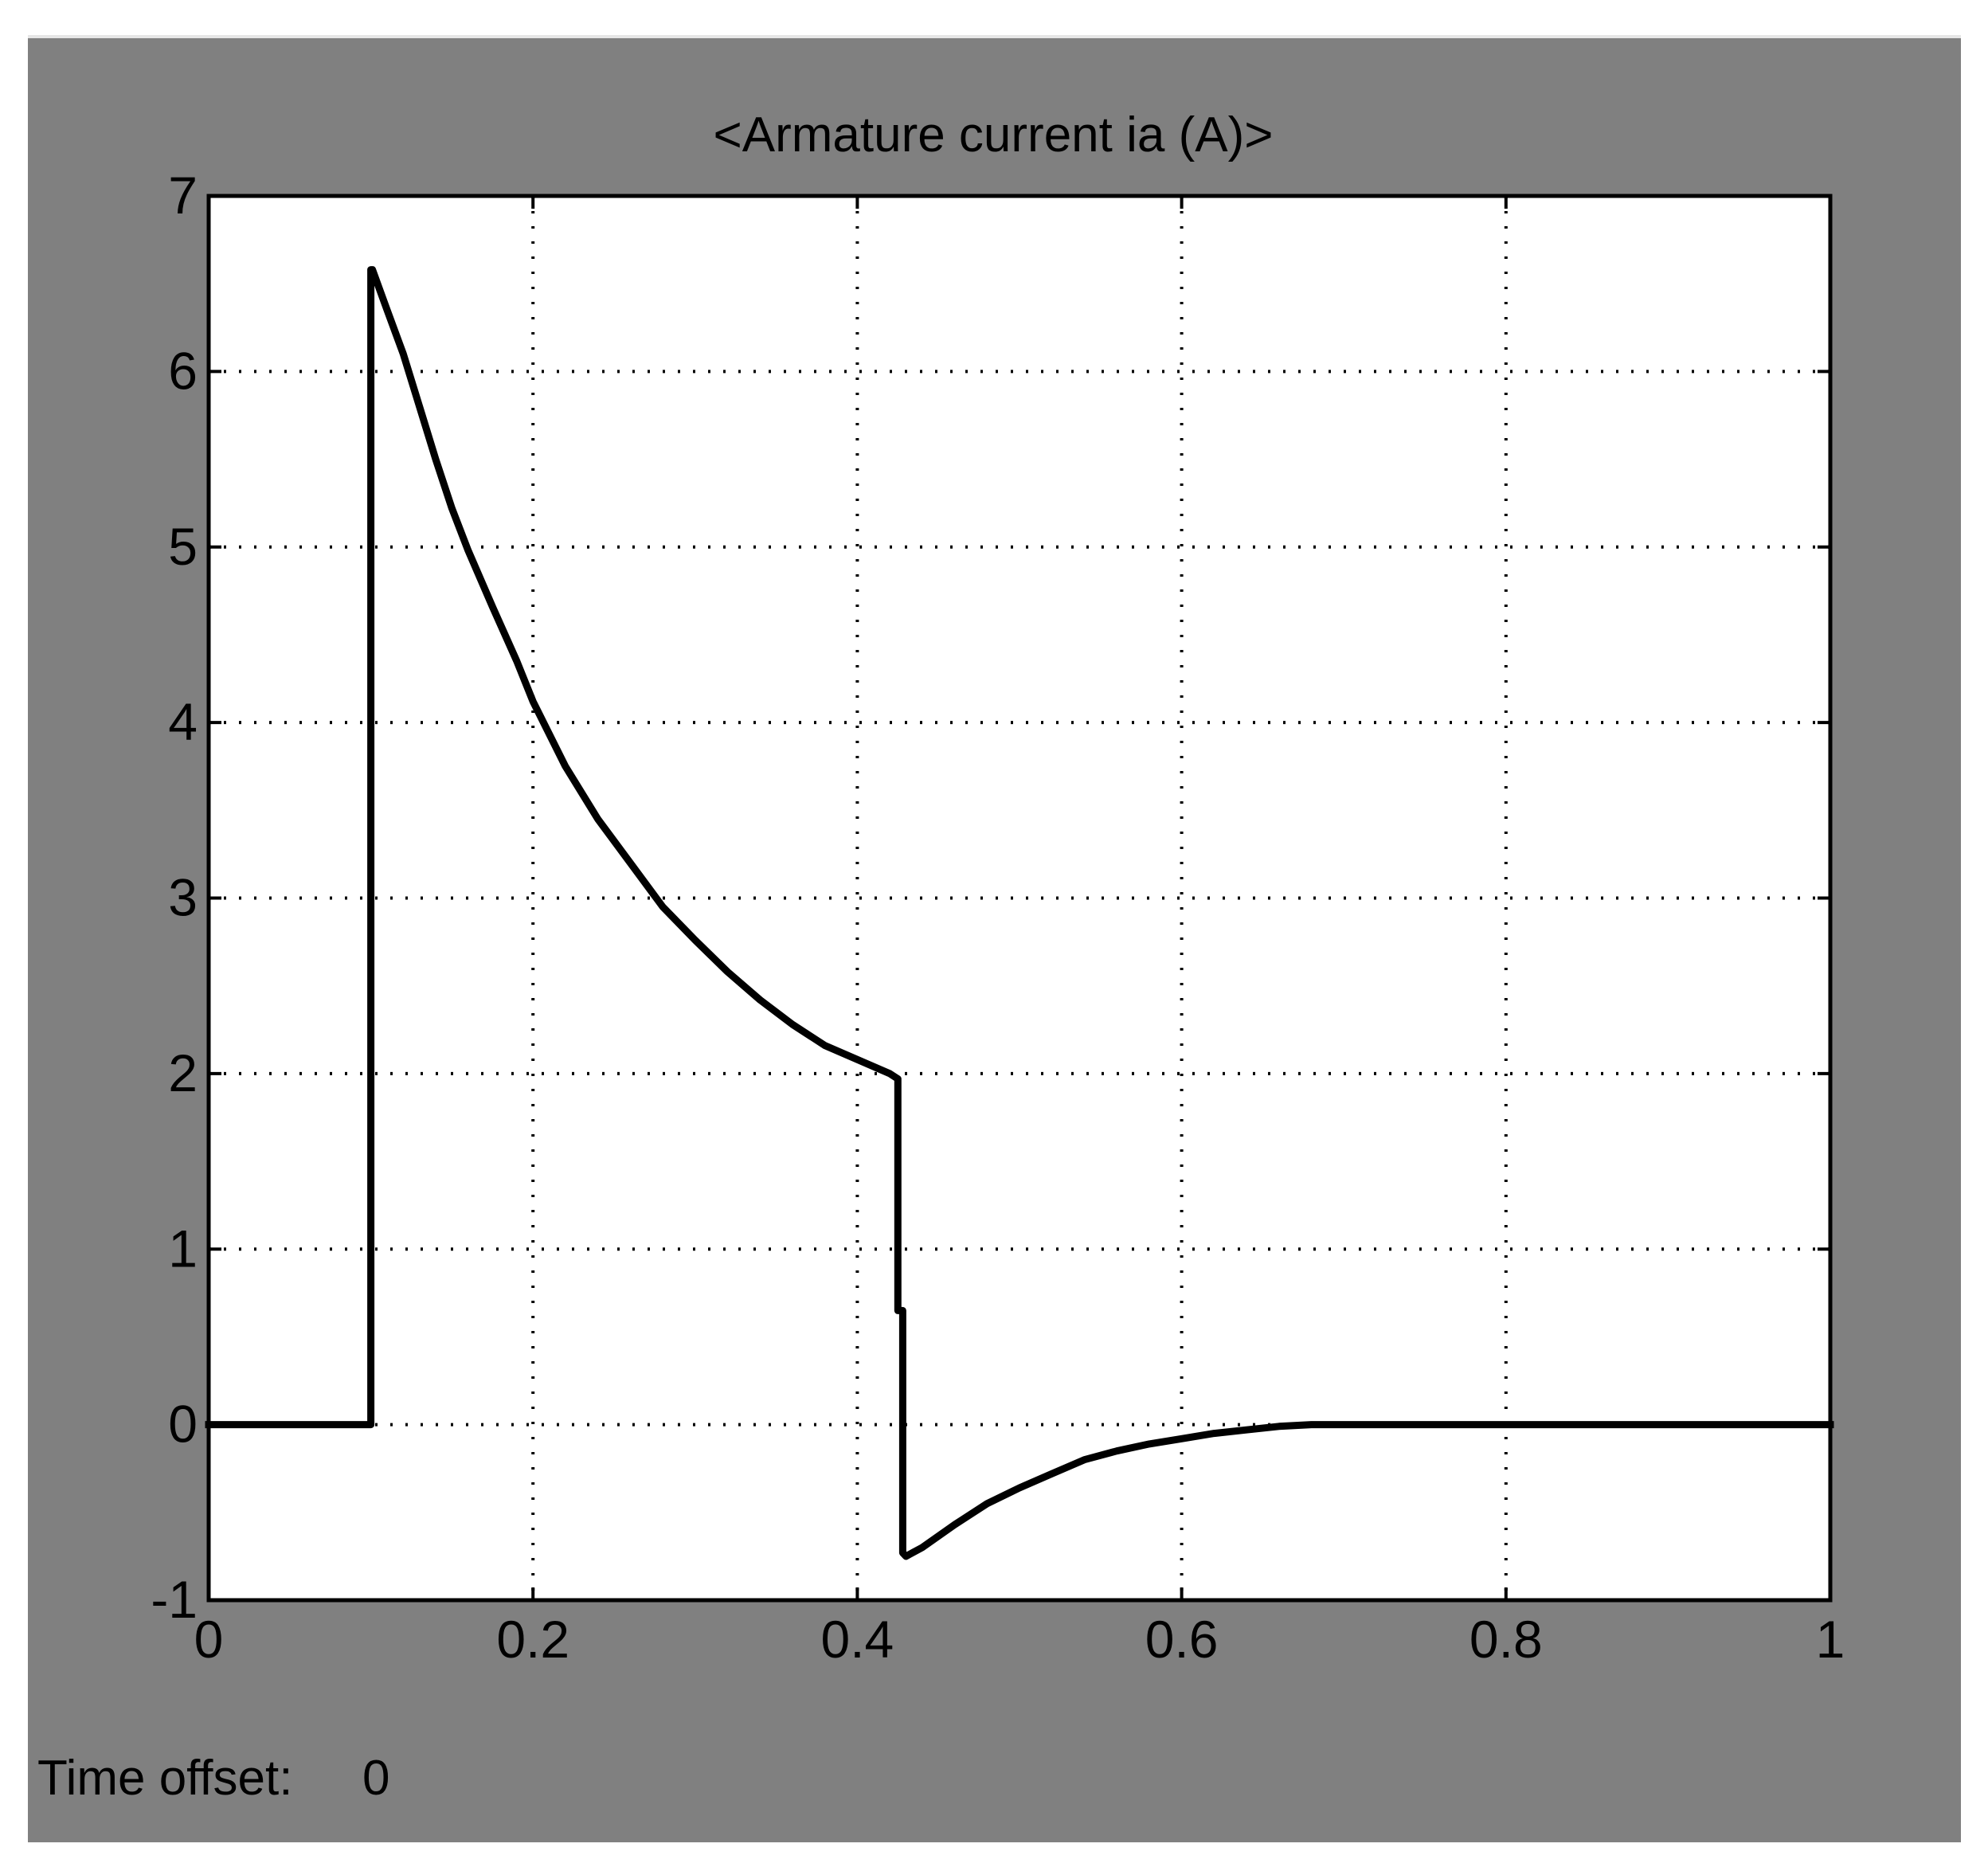  Describe the element at coordinates (174, 1600) in the screenshot. I see `y-tick-label-0: -1` at that location.